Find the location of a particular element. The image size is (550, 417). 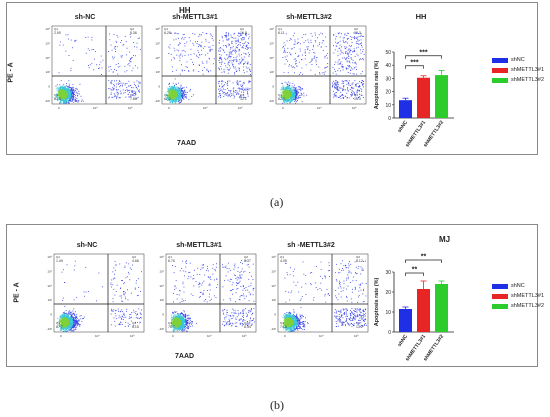

panel-title: HH is located at coordinates (185, 10).